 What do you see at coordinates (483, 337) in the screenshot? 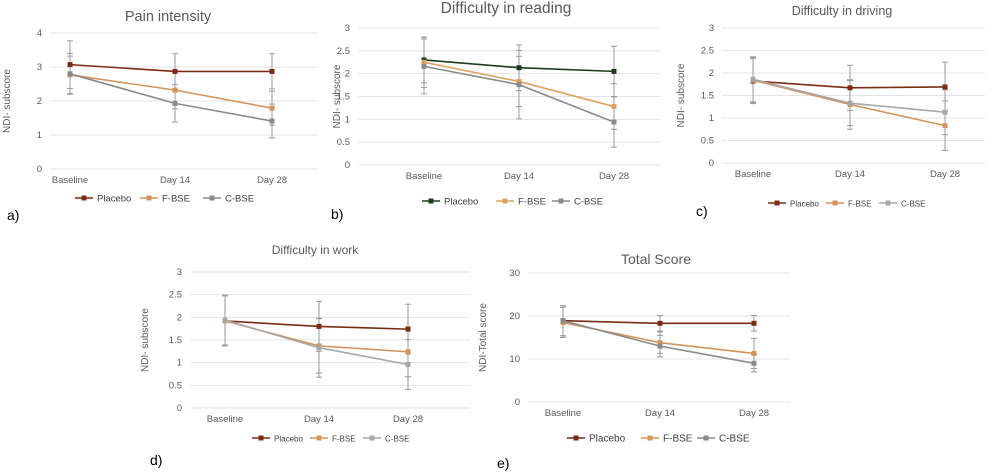
I see `y-axis-label: NDI-Total score` at bounding box center [483, 337].